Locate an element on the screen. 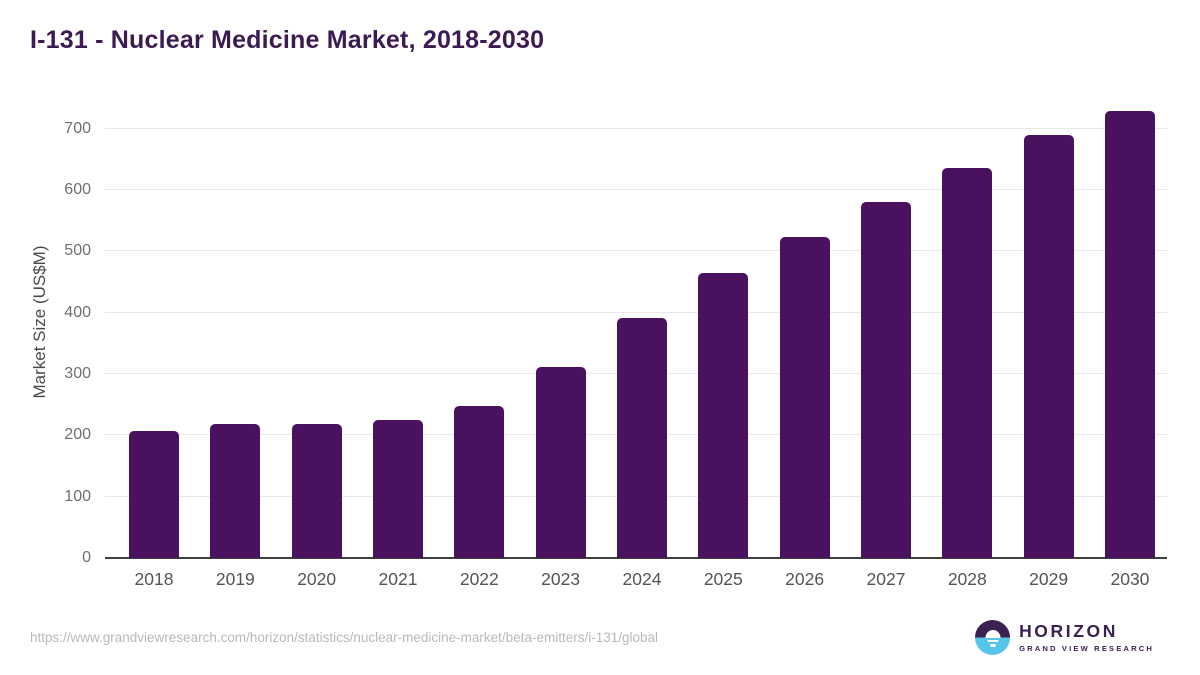 The height and width of the screenshot is (675, 1200). y-tick-label-300: 300 is located at coordinates (77, 374).